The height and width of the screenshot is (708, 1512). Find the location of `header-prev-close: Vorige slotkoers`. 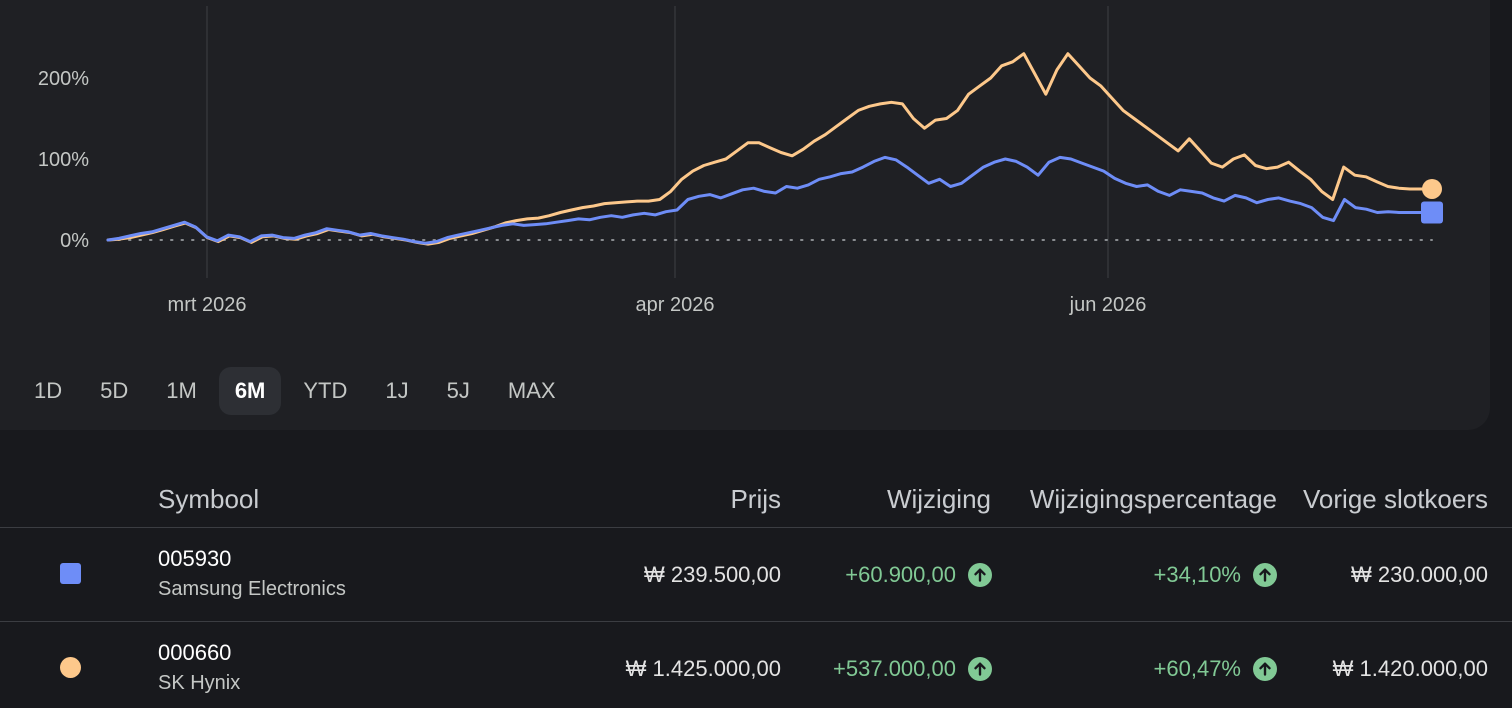

header-prev-close: Vorige slotkoers is located at coordinates (1395, 499).